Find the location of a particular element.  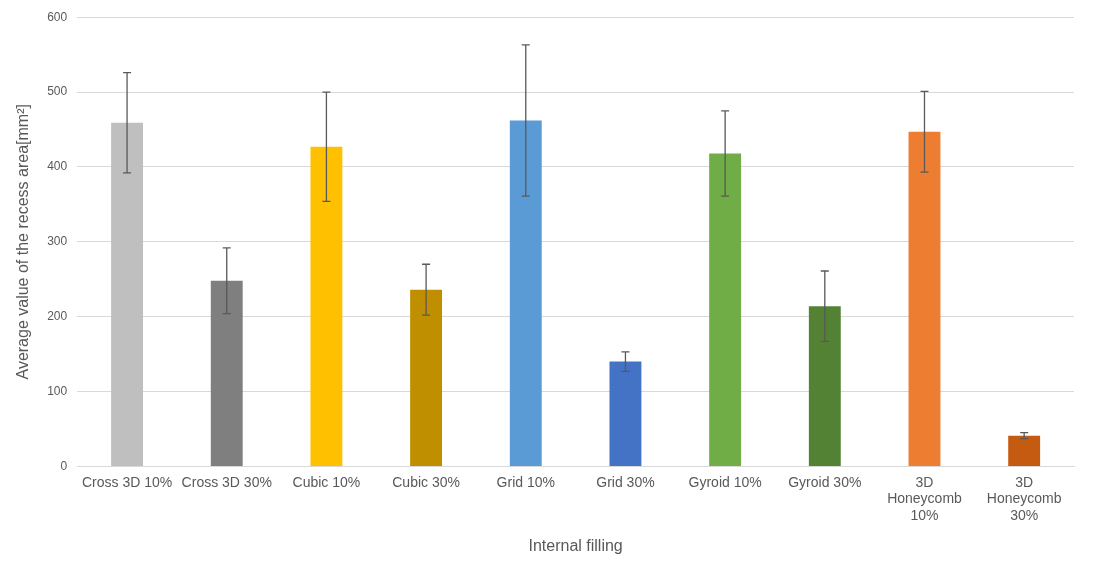

x-tick-label: 3D Honeycomb 30% is located at coordinates (1024, 498).